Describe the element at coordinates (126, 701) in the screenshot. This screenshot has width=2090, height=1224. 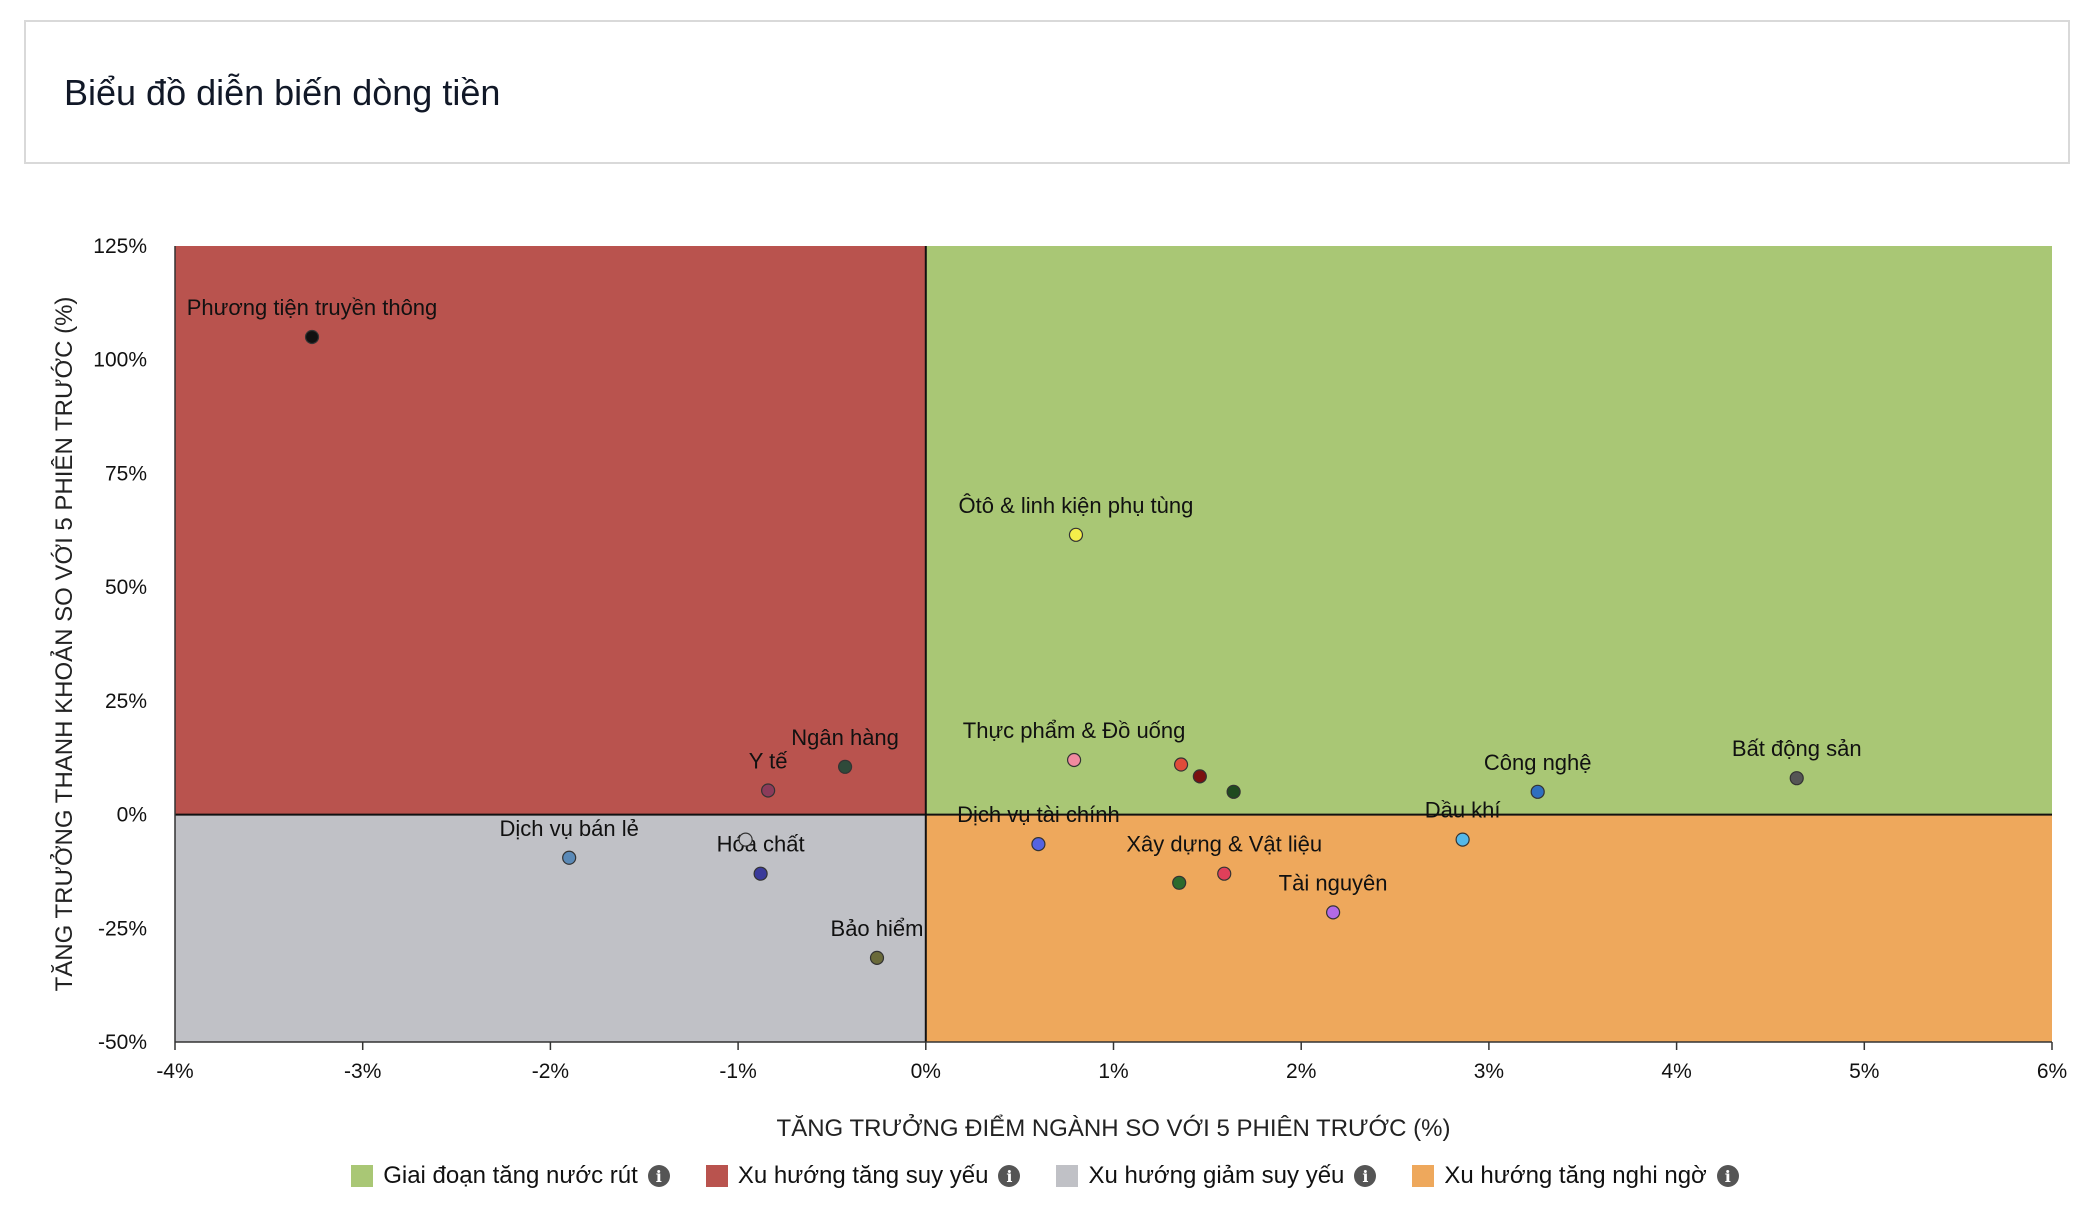
I see `y-tick-label: 25%` at that location.